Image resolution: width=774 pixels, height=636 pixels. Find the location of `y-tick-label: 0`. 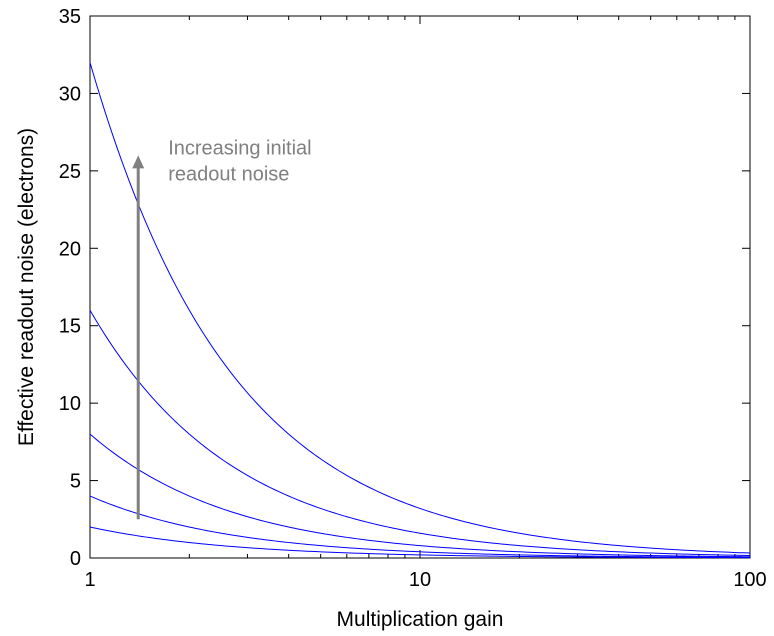

y-tick-label: 0 is located at coordinates (75, 559).